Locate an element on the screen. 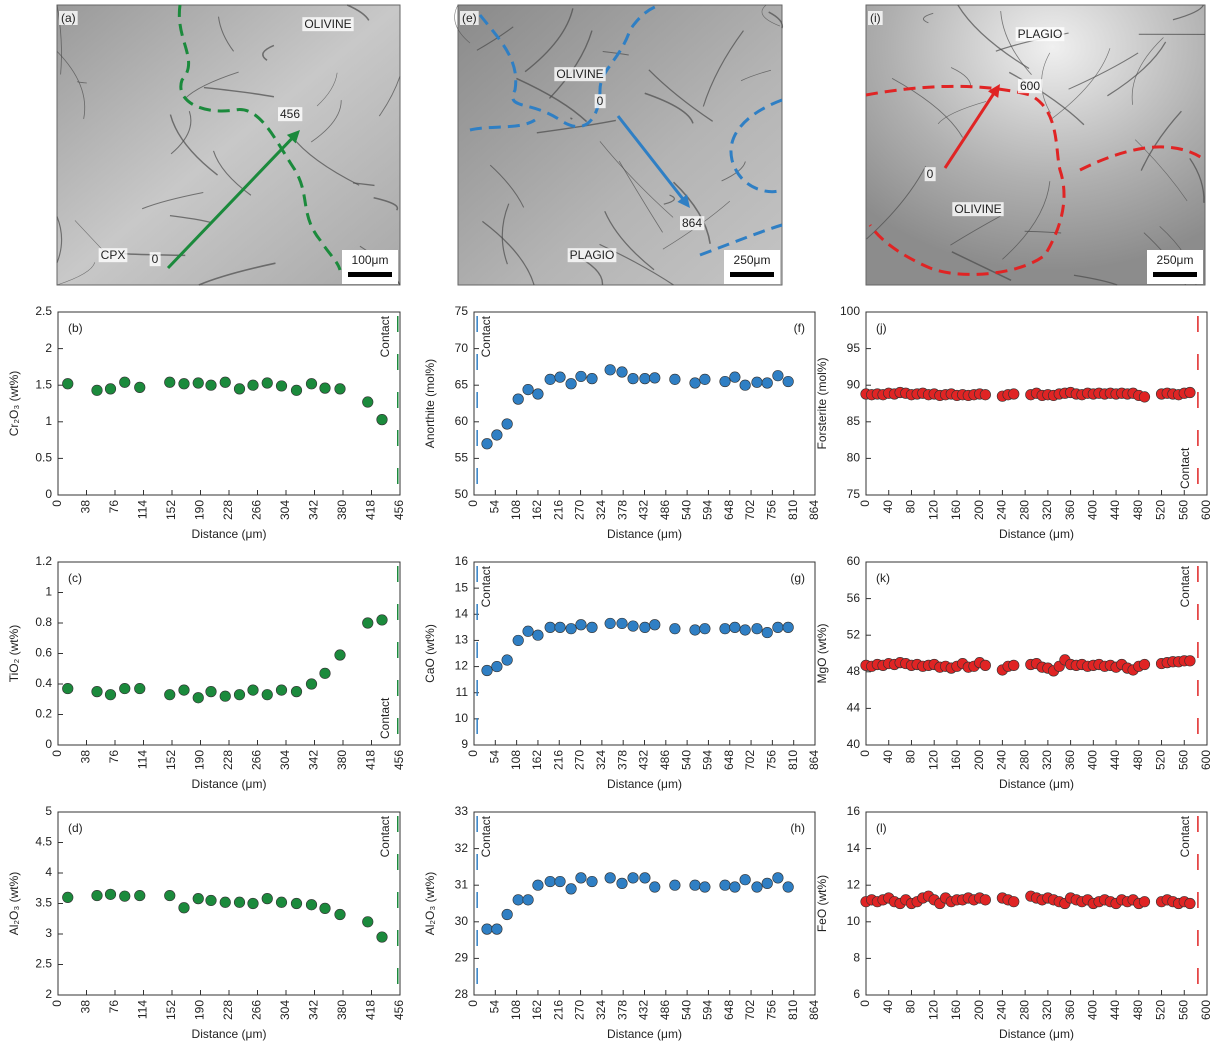 The height and width of the screenshot is (1056, 1225). y-tick-label: 65 is located at coordinates (462, 384).